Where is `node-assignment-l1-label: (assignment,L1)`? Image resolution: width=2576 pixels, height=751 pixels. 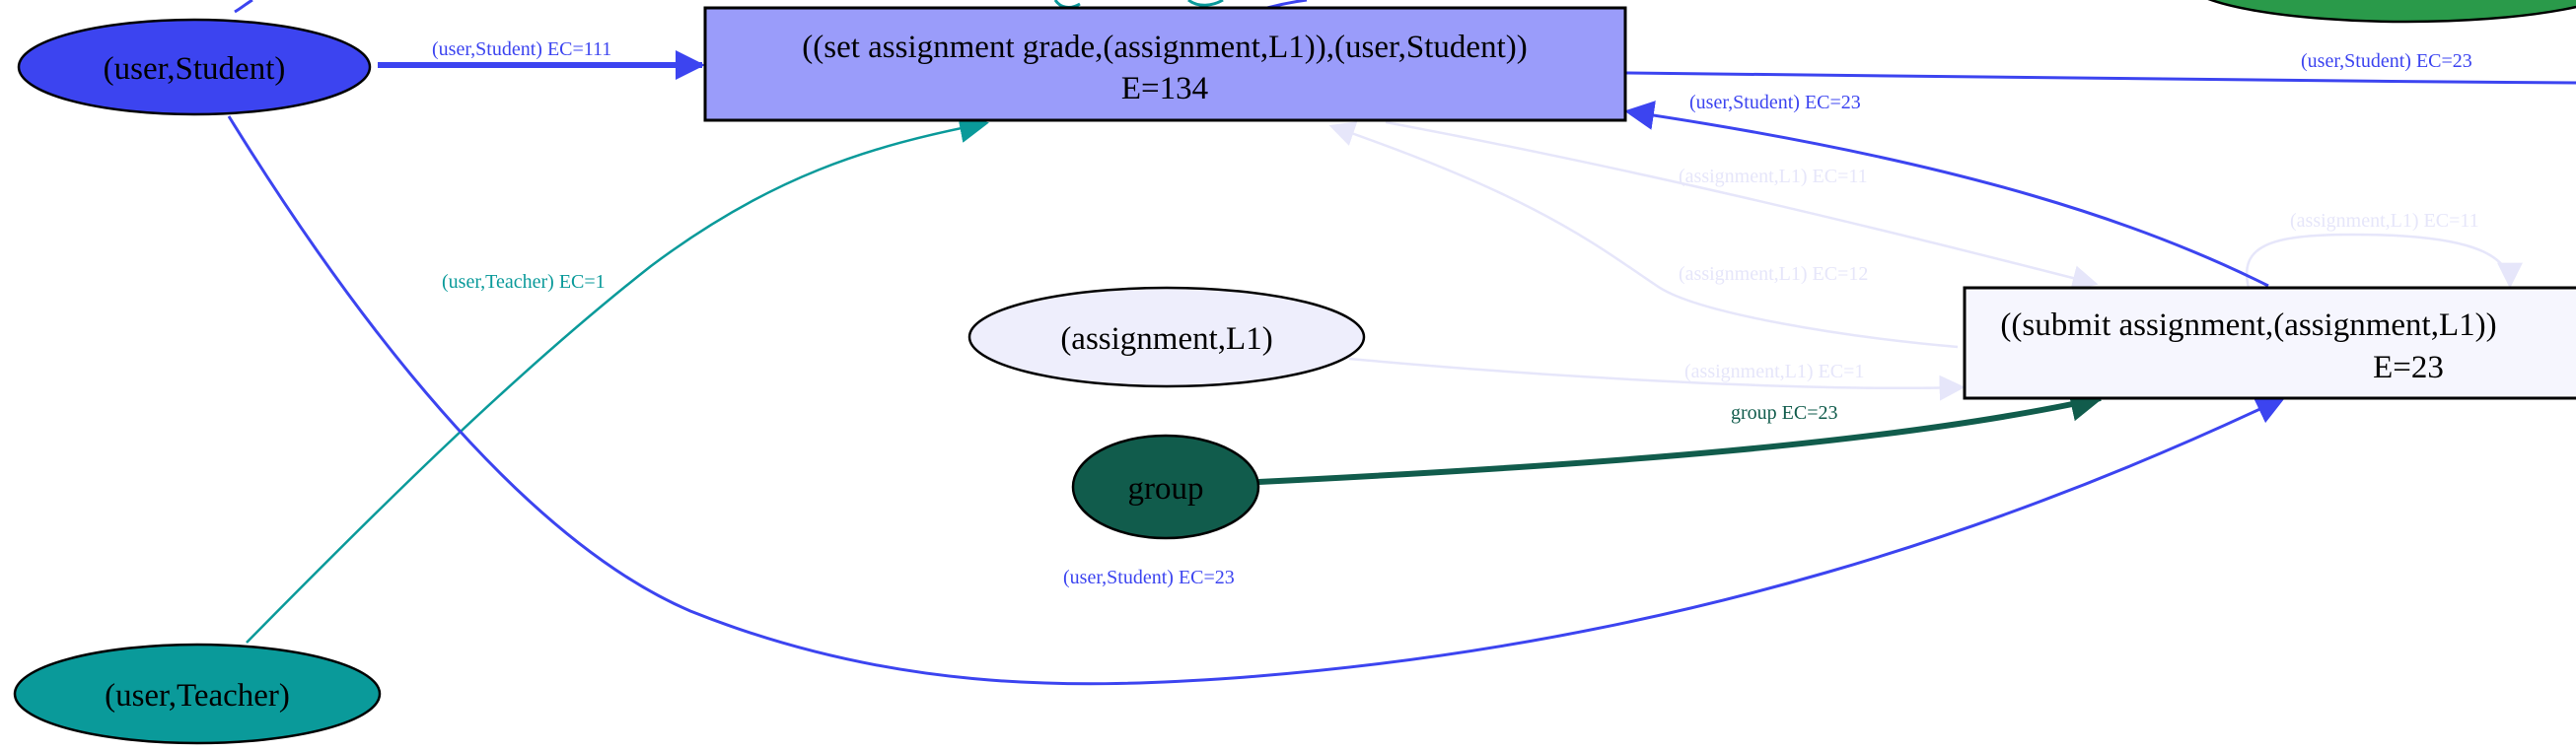 node-assignment-l1-label: (assignment,L1) is located at coordinates (1166, 339).